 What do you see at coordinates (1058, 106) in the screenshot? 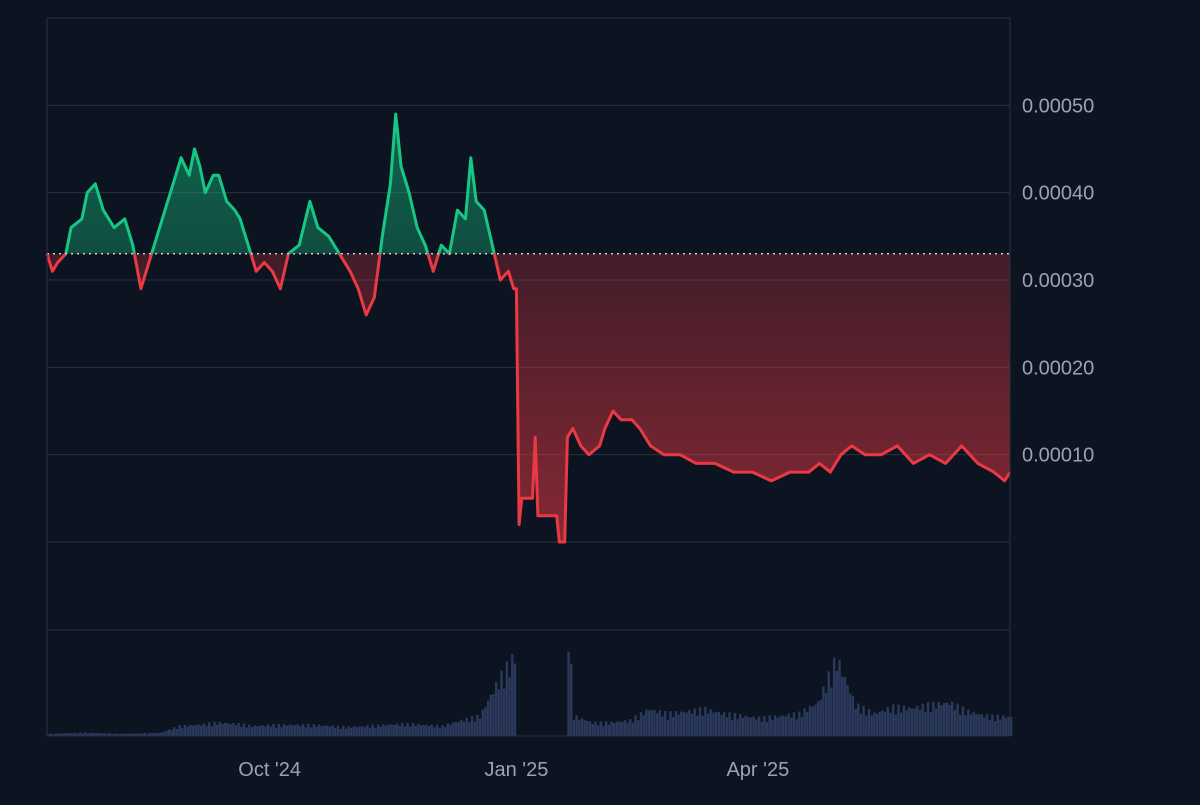
I see `y-tick-label: 0.00050` at bounding box center [1058, 106].